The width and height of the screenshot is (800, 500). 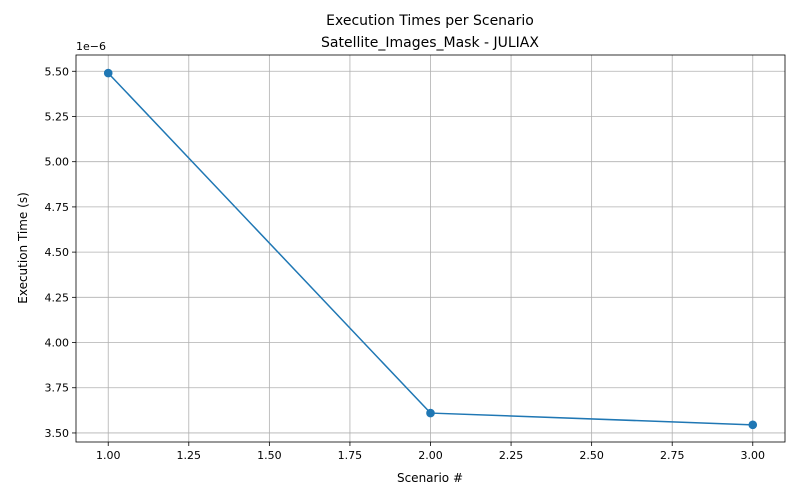 What do you see at coordinates (57, 207) in the screenshot?
I see `y-tick-label: 4.75` at bounding box center [57, 207].